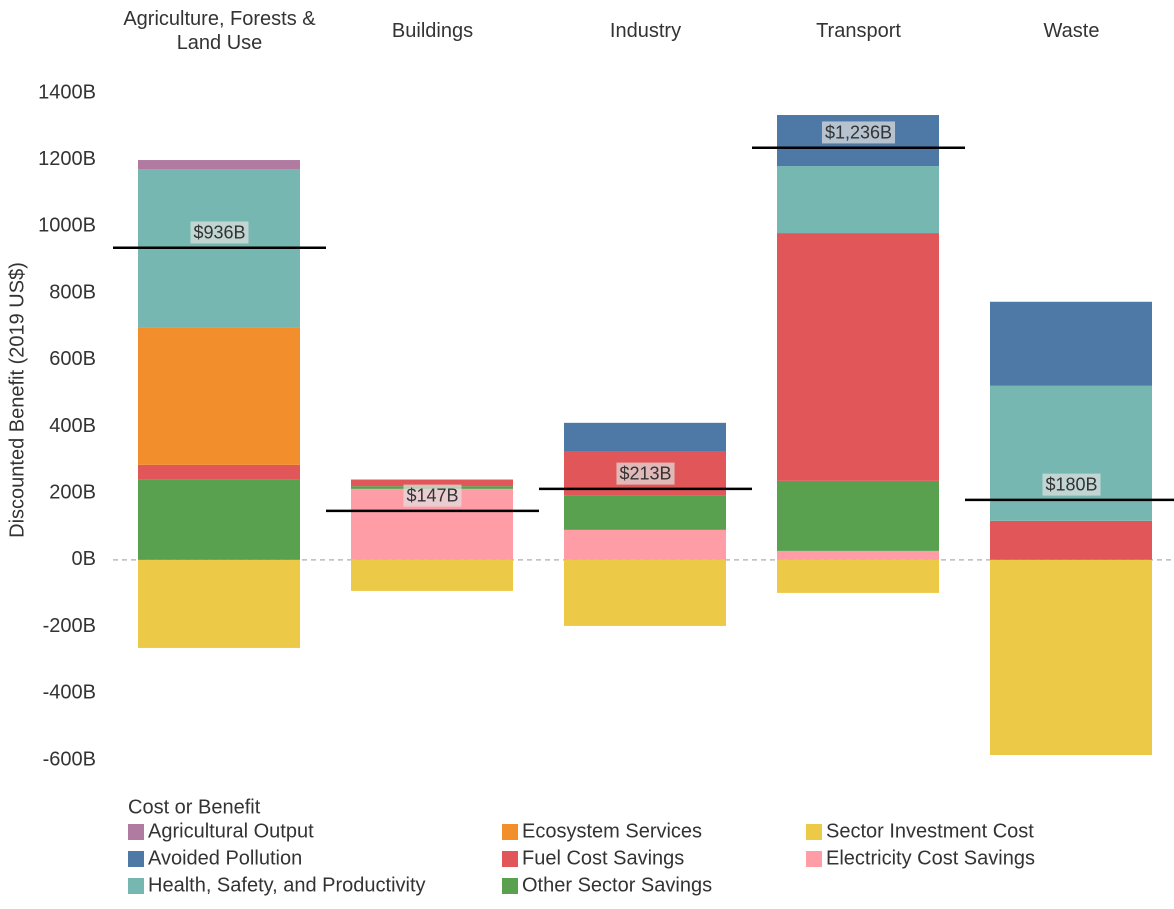 The height and width of the screenshot is (909, 1174). What do you see at coordinates (287, 885) in the screenshot?
I see `legend-label: Health, Safety, and Productivity` at bounding box center [287, 885].